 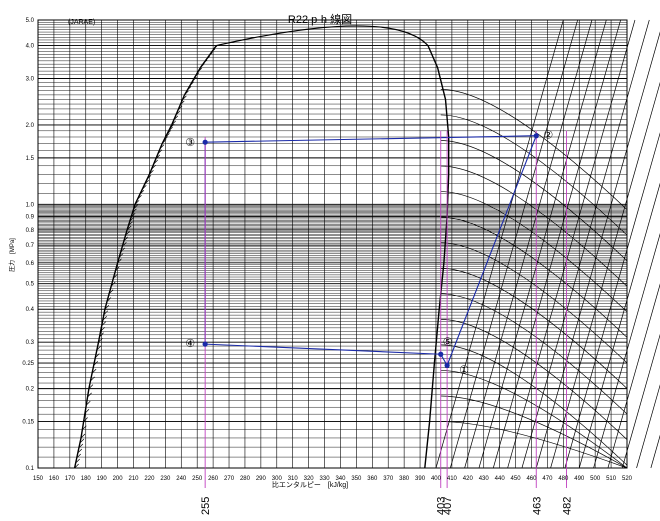 What do you see at coordinates (547, 479) in the screenshot?
I see `x-tick-label: 470` at bounding box center [547, 479].